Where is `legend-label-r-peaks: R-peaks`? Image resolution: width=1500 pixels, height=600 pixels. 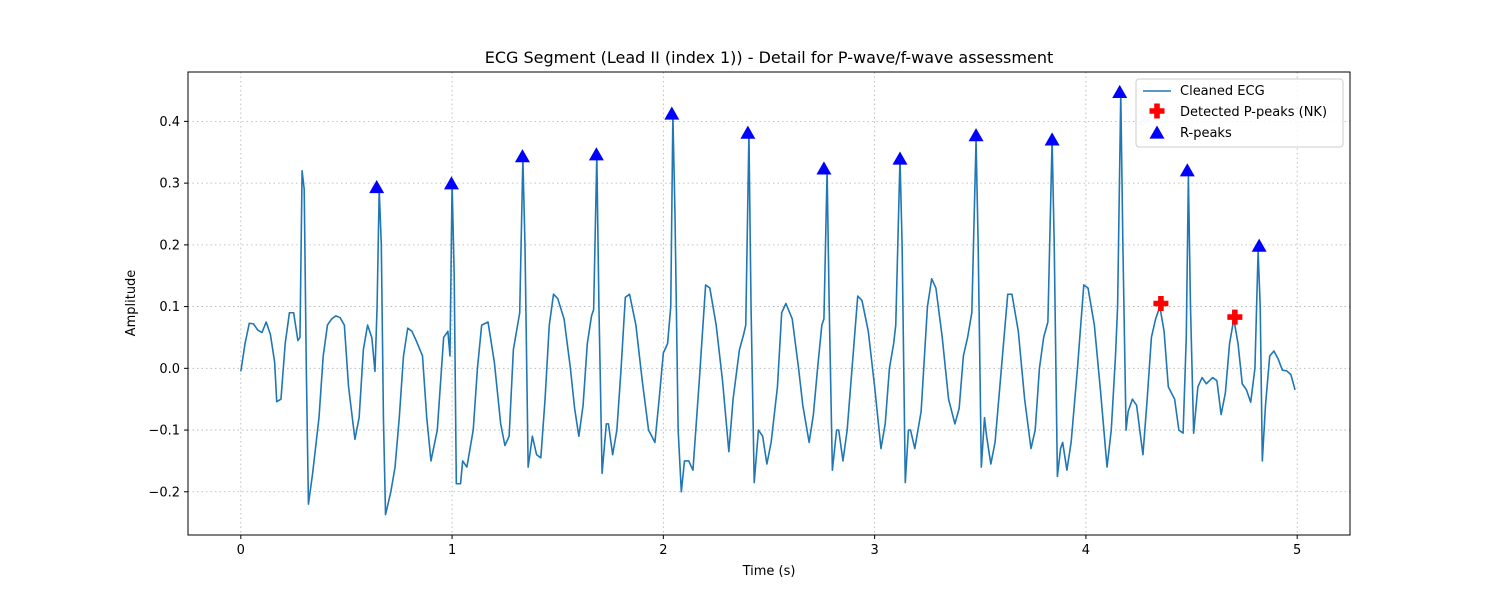
legend-label-r-peaks: R-peaks is located at coordinates (1206, 133).